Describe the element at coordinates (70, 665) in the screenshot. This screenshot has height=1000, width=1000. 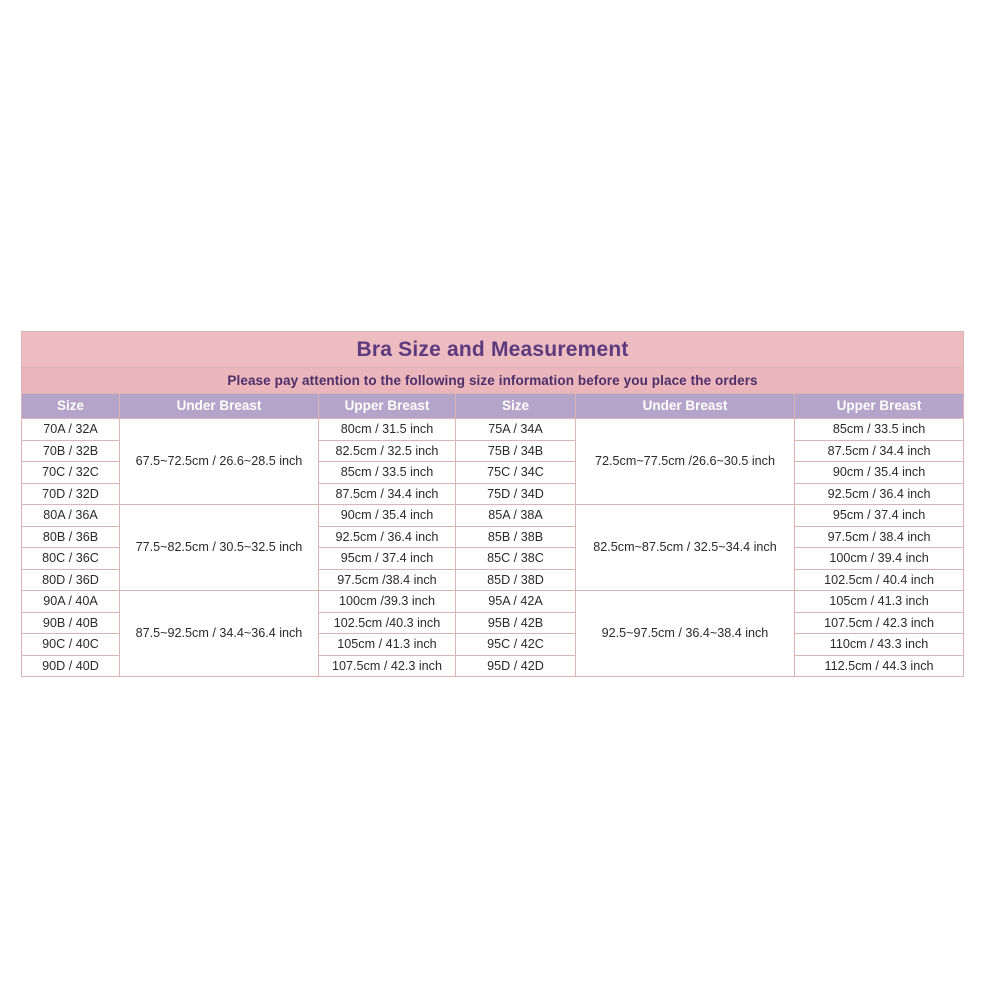
I see `cell-size-left: 90D / 40D` at that location.